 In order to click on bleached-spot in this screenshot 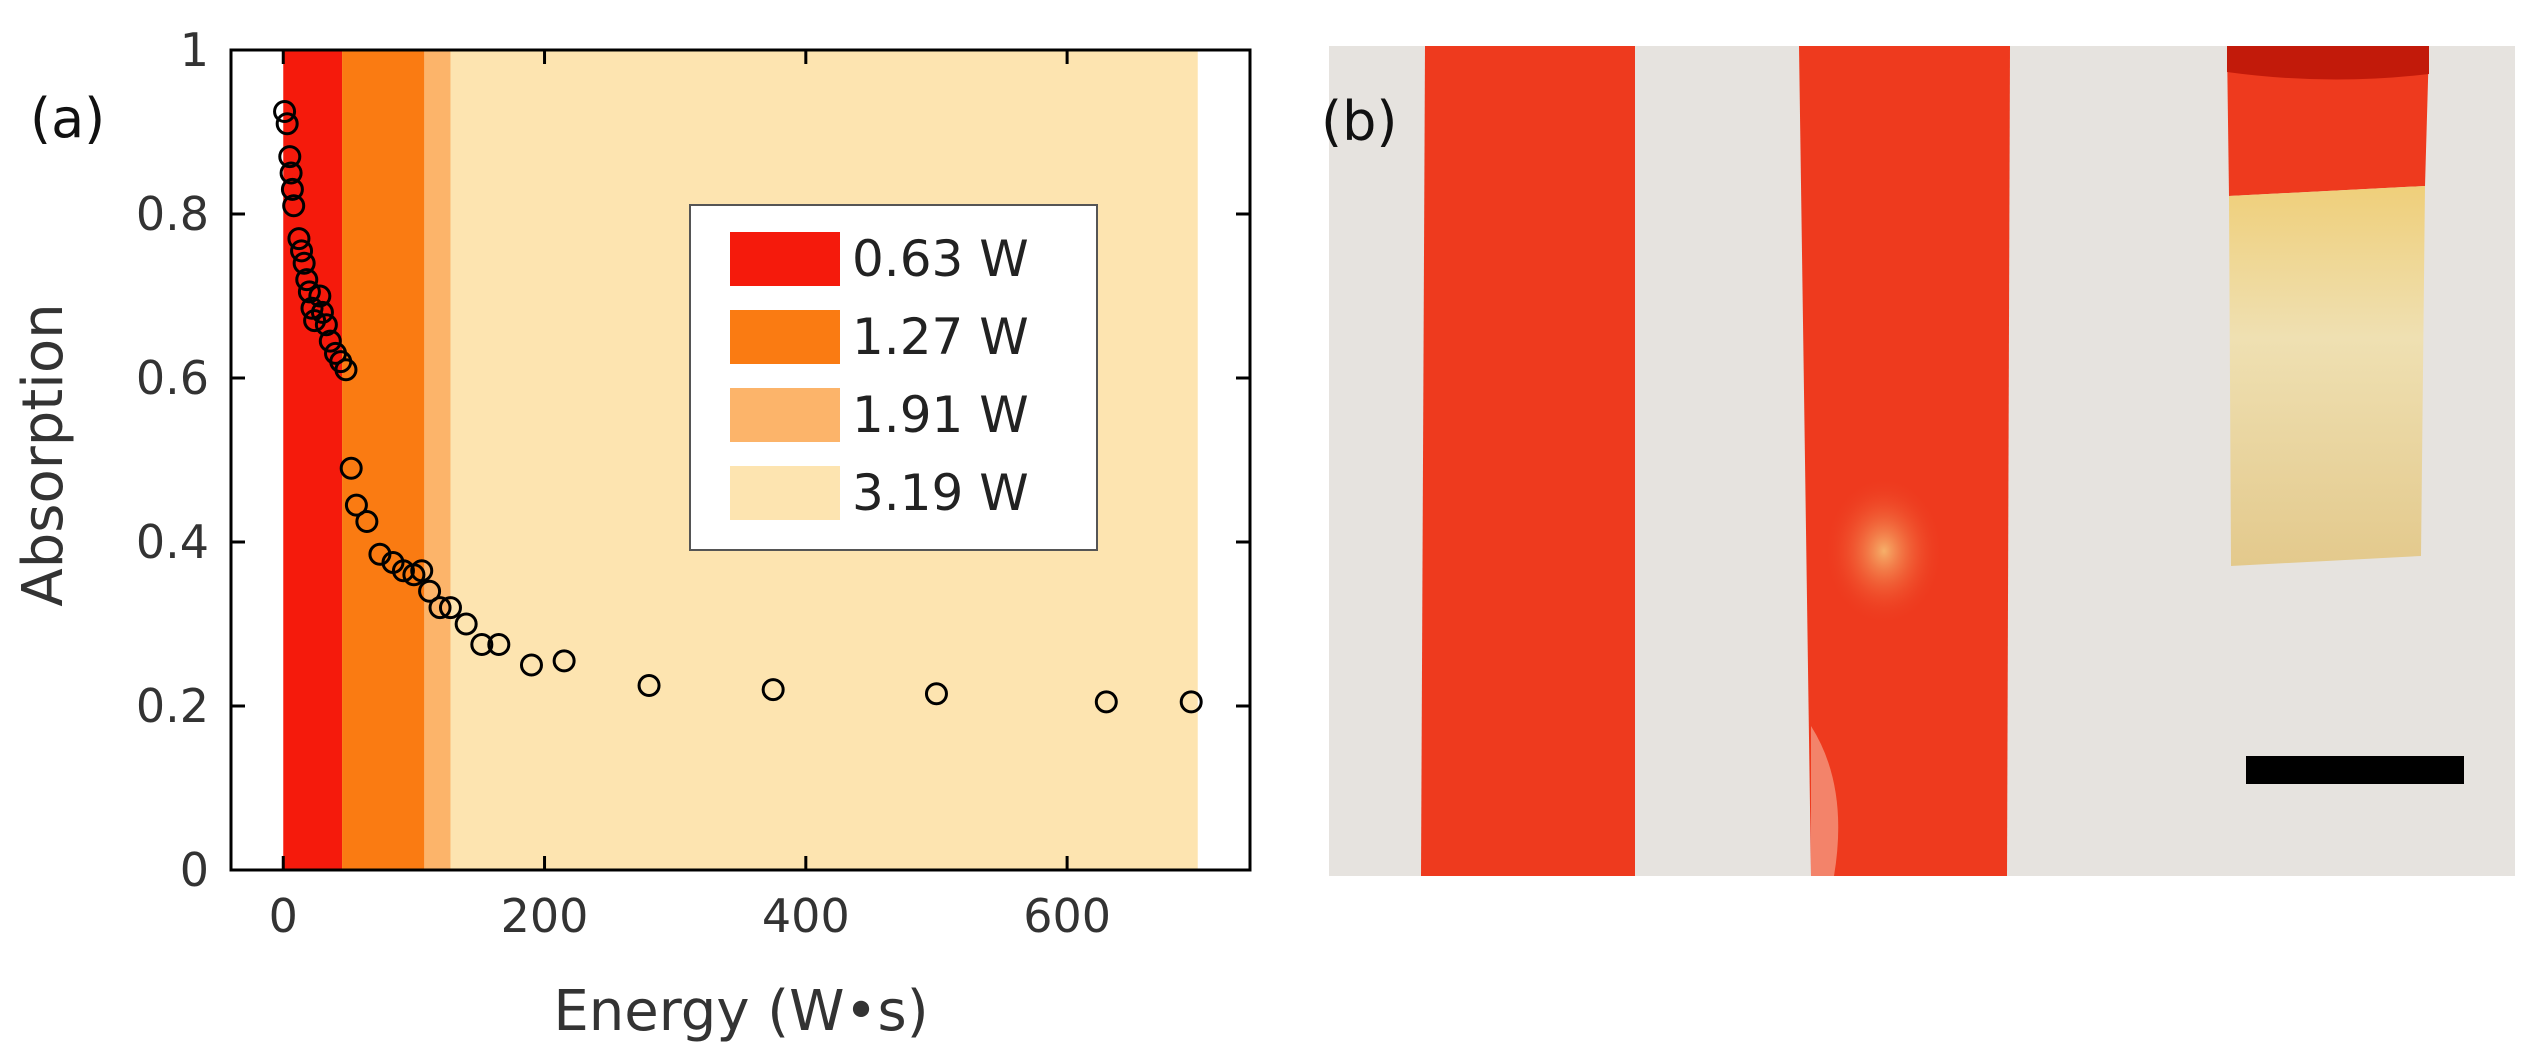, I will do `click(1884, 551)`.